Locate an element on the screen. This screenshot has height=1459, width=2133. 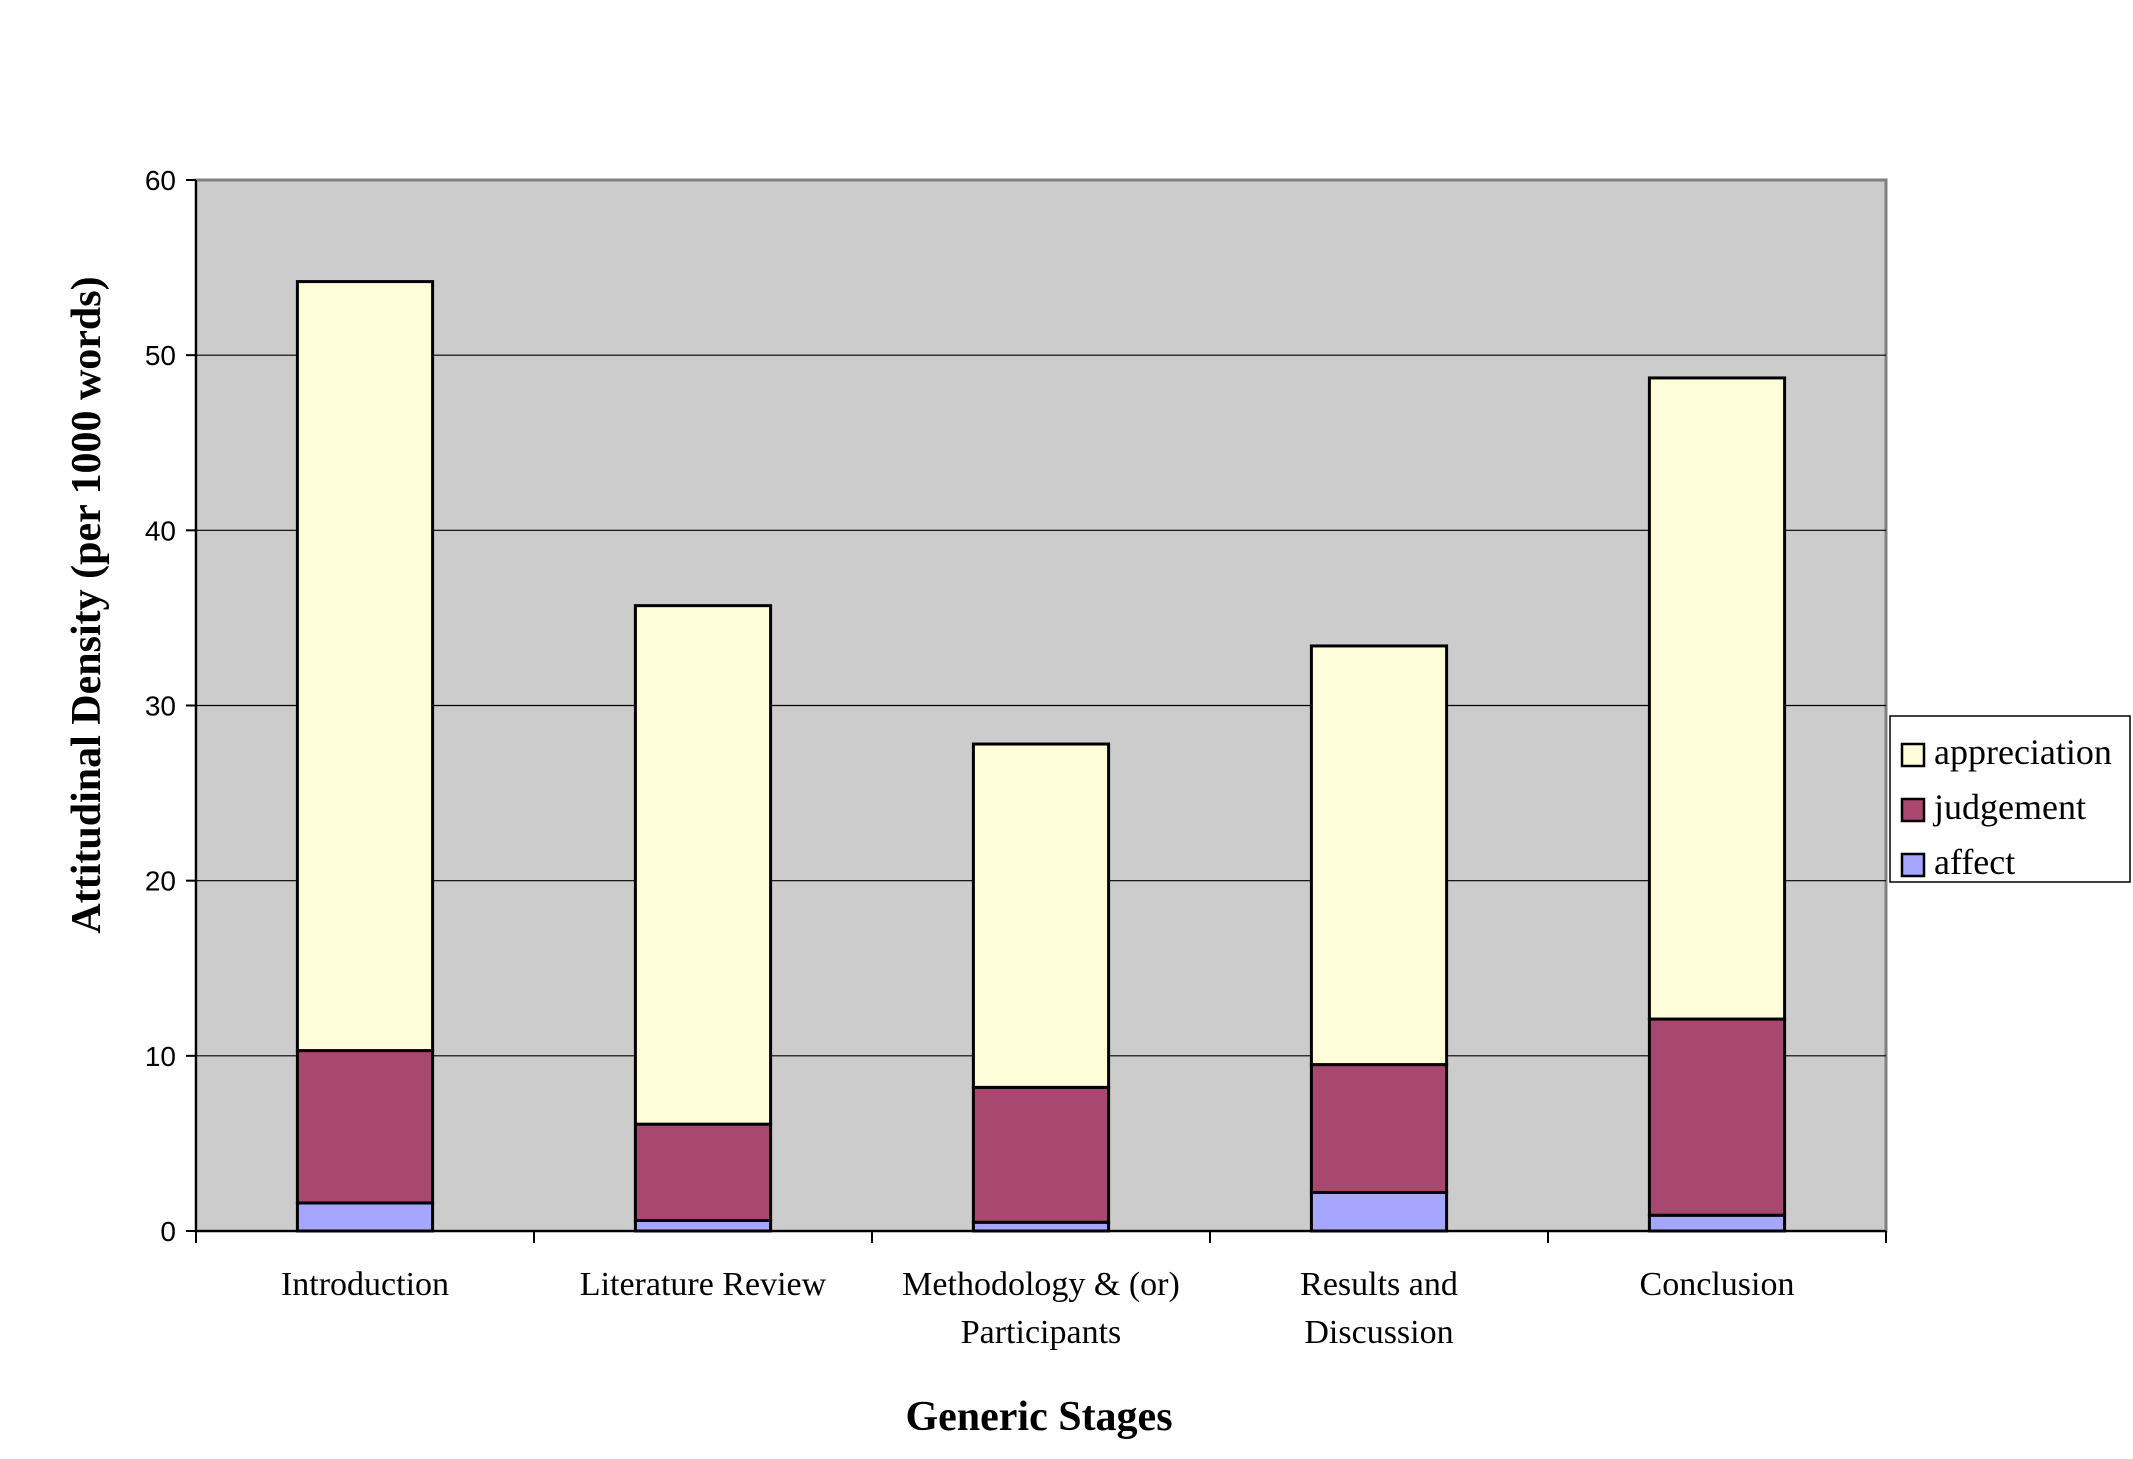
y-axis: 0 10 20 30 40 50 60 is located at coordinates (171, 706).